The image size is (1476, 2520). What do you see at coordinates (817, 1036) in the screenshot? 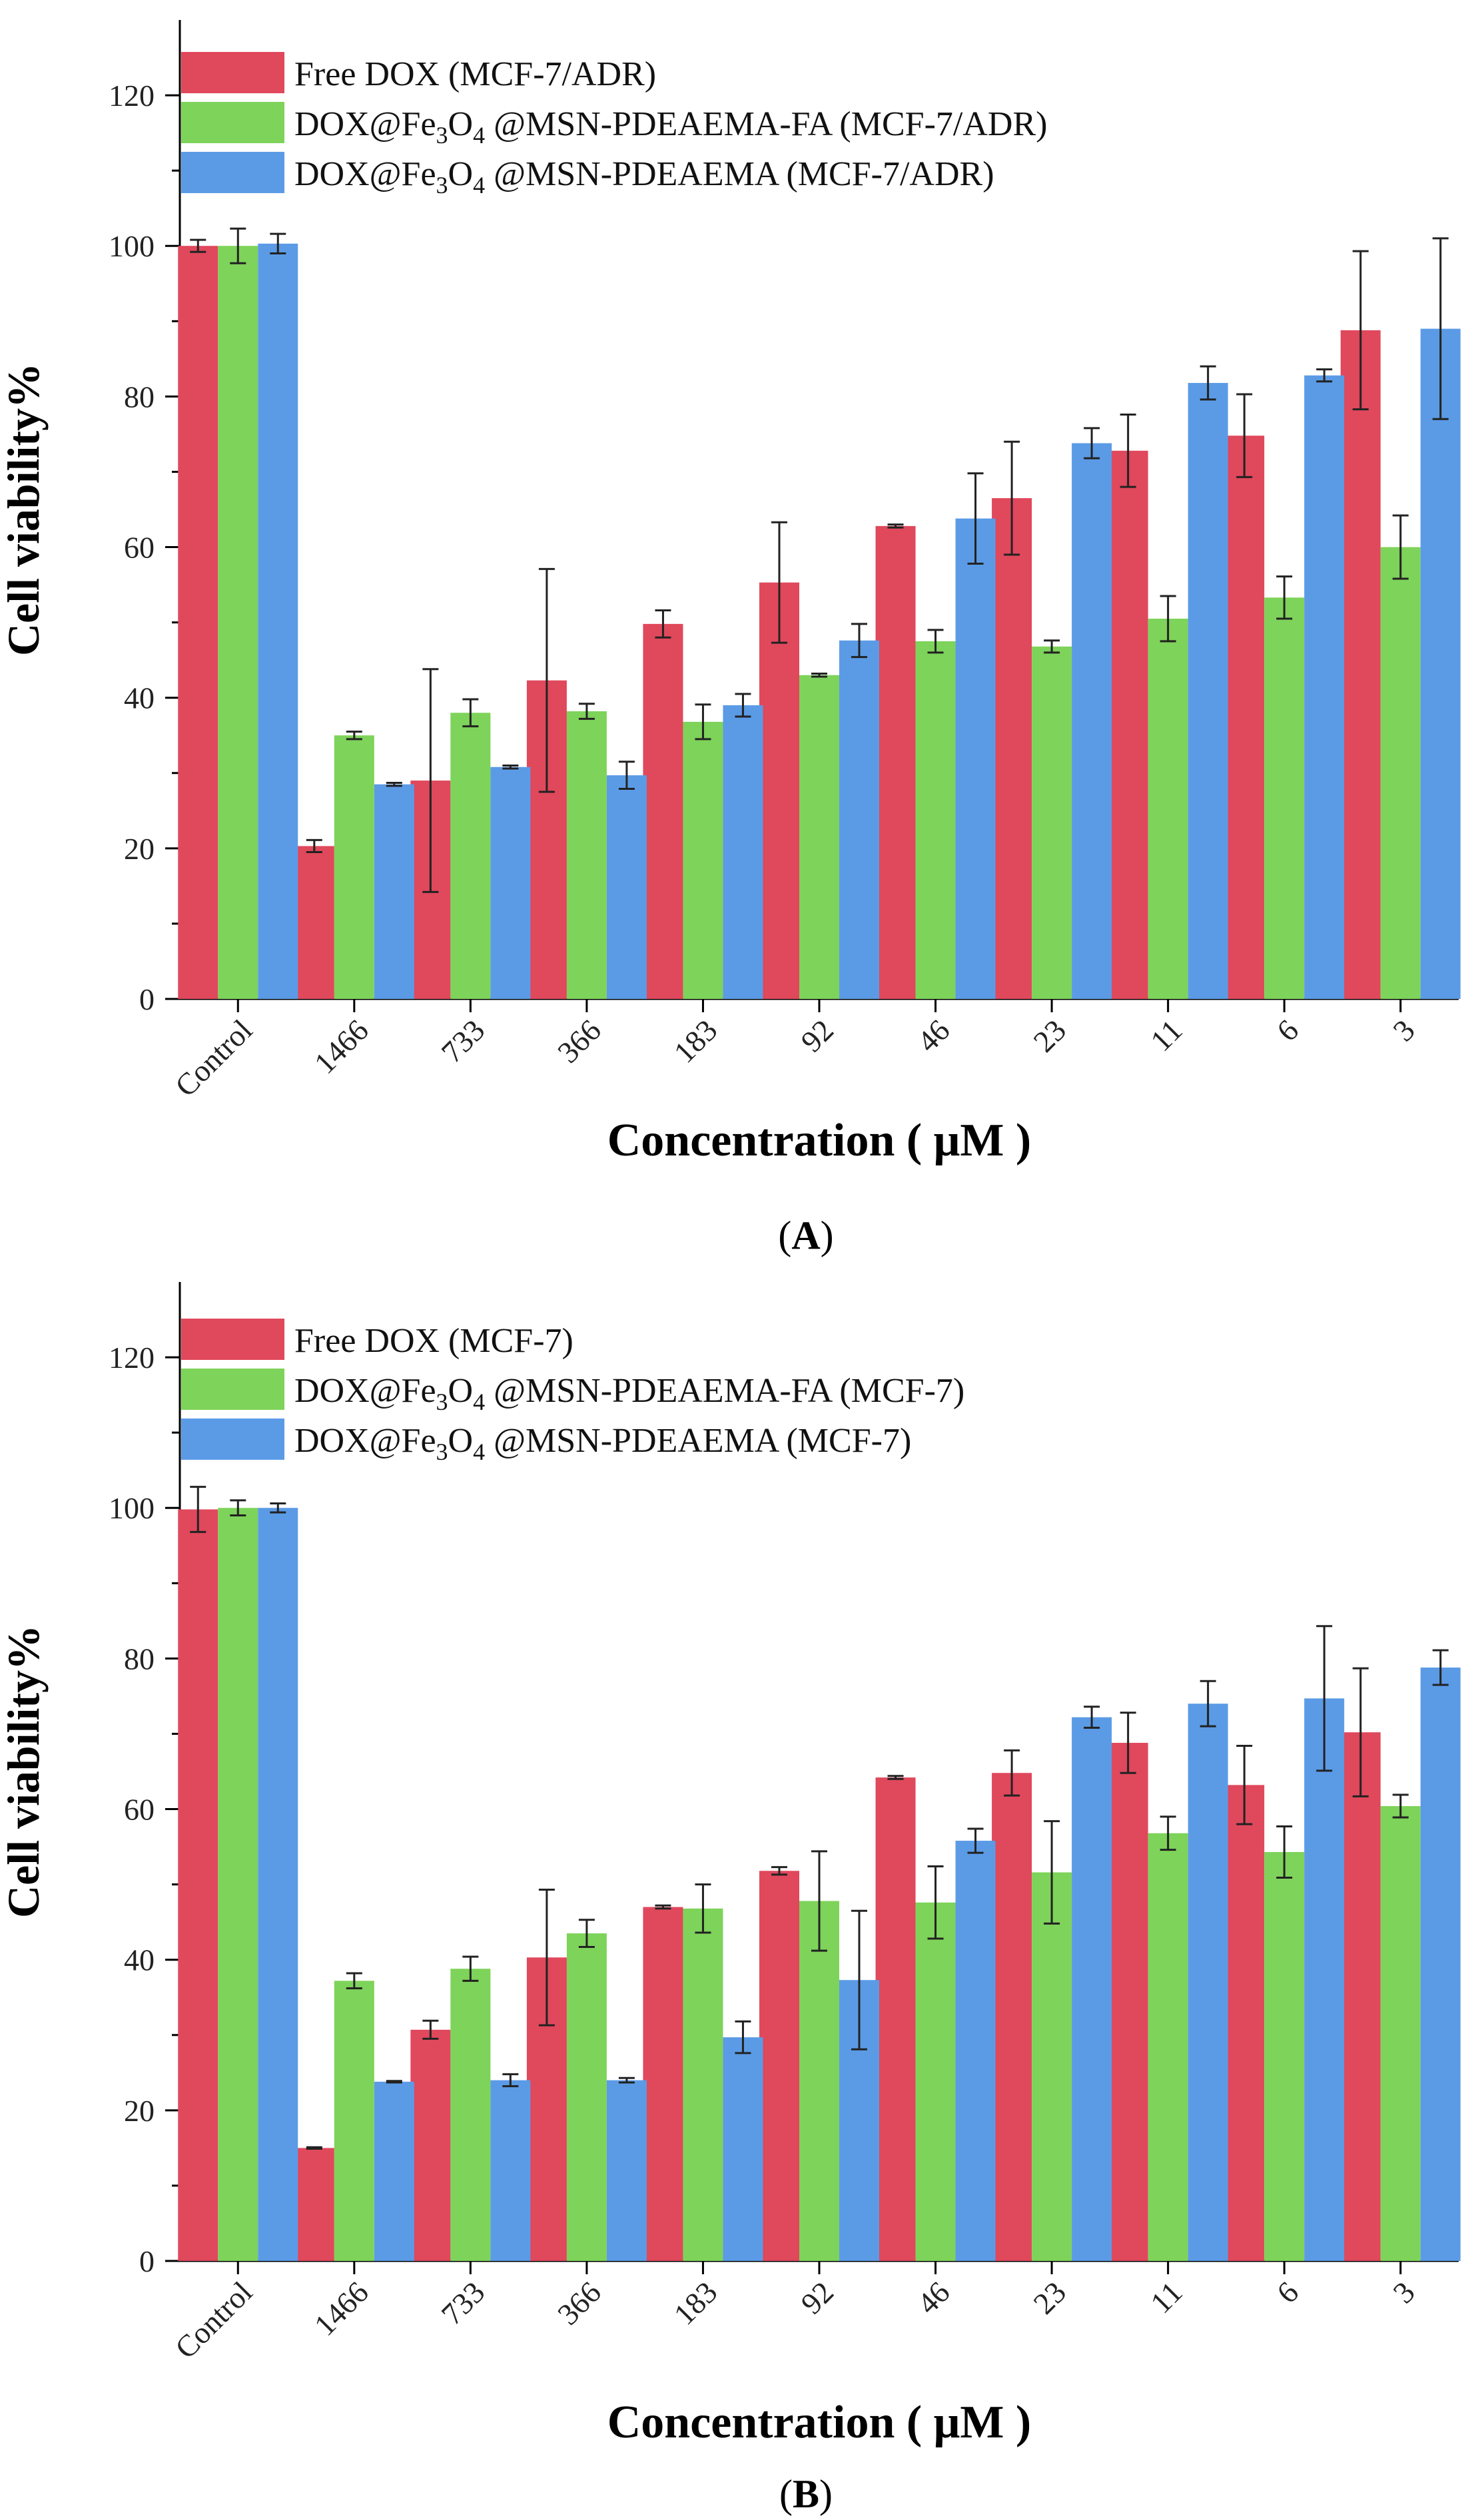
I see `x-tick-label: 92` at bounding box center [817, 1036].